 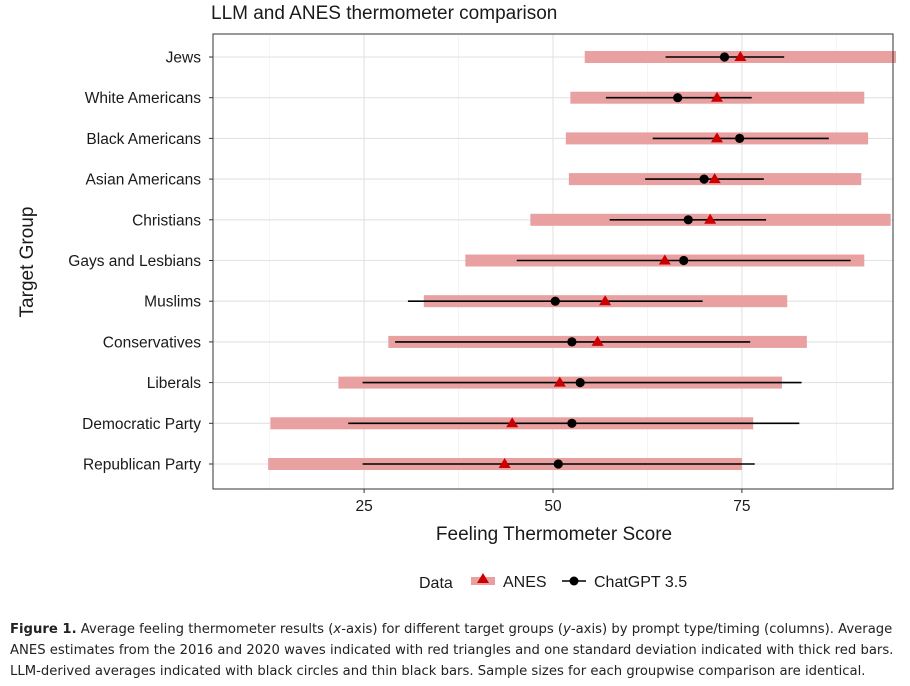 What do you see at coordinates (574, 581) in the screenshot?
I see `legend-chatgpt-circle-icon` at bounding box center [574, 581].